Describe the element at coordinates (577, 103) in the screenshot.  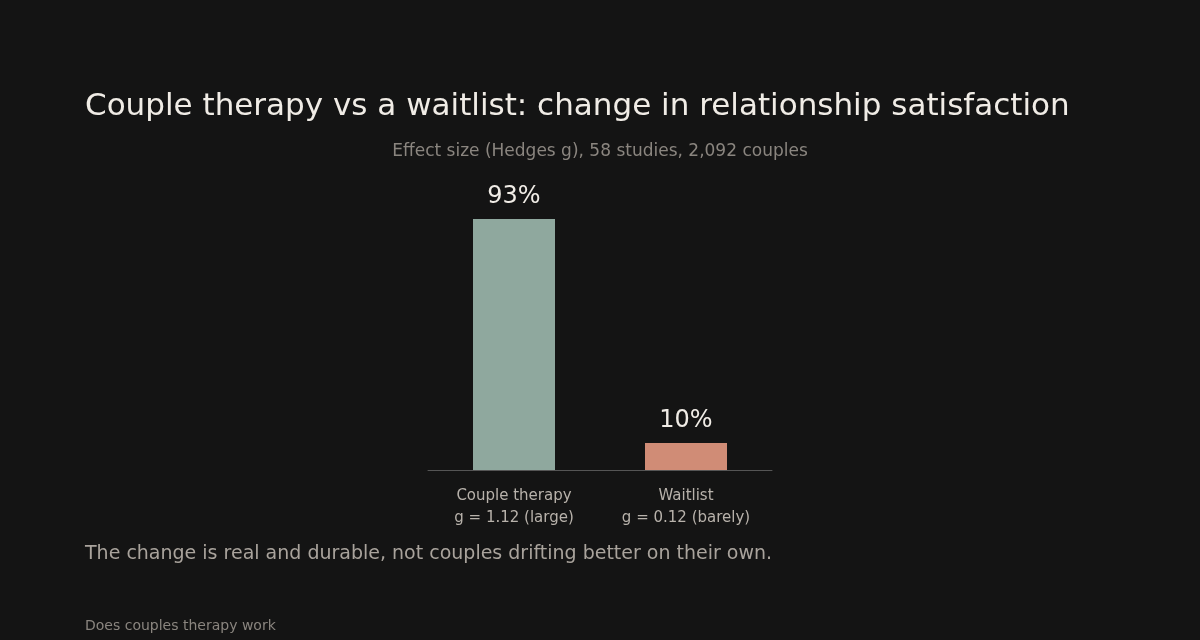
I see `chart-title: Couple therapy vs a waitlist: change in relationship satisfaction` at that location.